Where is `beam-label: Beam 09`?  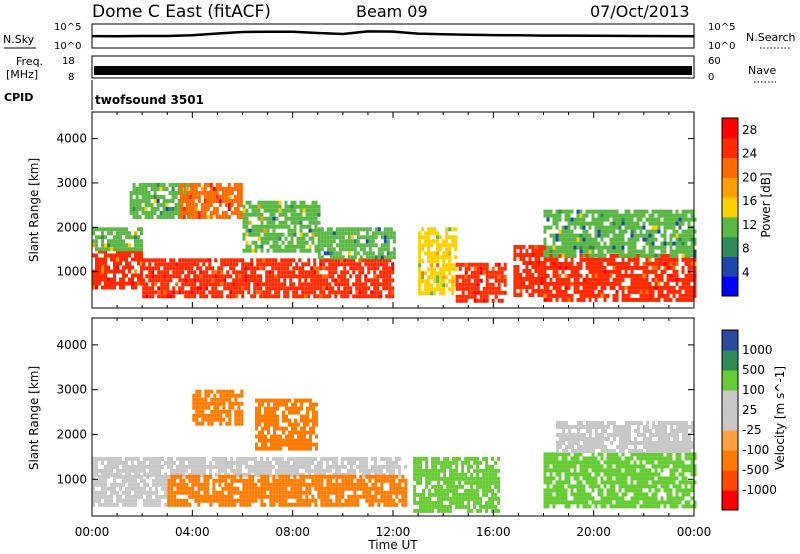 beam-label: Beam 09 is located at coordinates (392, 11).